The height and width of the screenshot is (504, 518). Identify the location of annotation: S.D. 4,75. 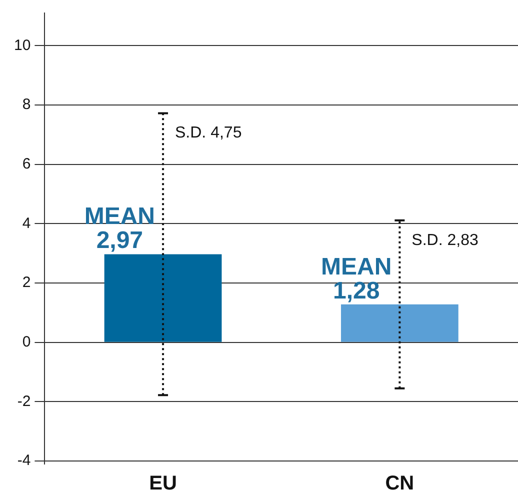
(208, 133).